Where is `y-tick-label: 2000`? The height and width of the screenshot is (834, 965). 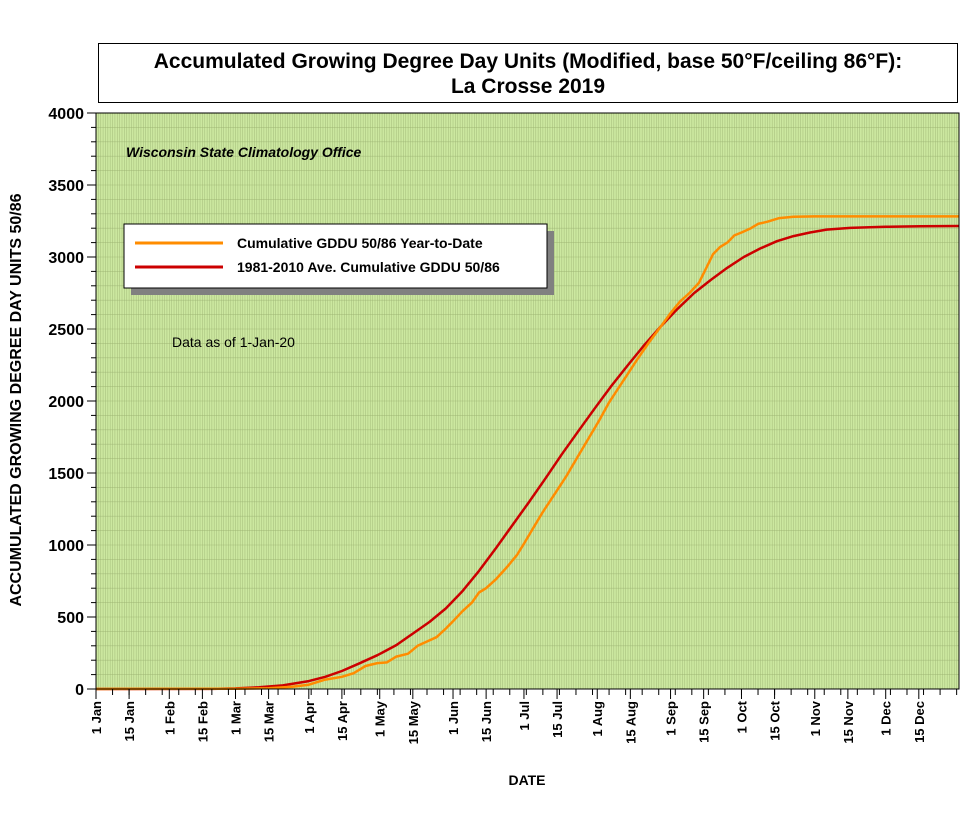
y-tick-label: 2000 is located at coordinates (66, 402).